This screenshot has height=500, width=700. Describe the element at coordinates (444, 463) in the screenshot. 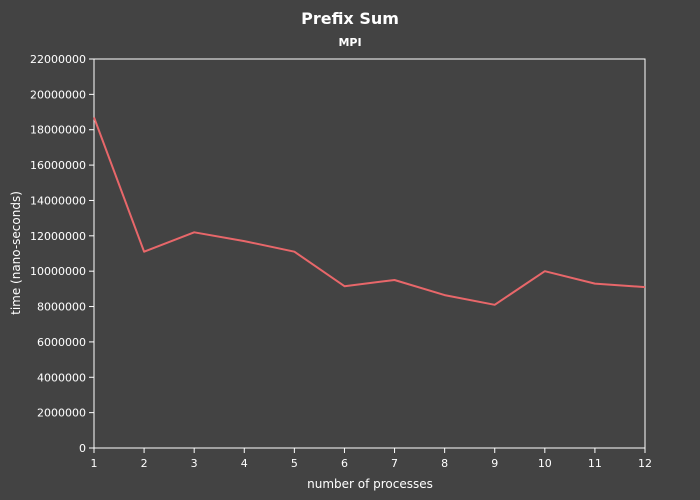

I see `x-tick-label: 8` at that location.